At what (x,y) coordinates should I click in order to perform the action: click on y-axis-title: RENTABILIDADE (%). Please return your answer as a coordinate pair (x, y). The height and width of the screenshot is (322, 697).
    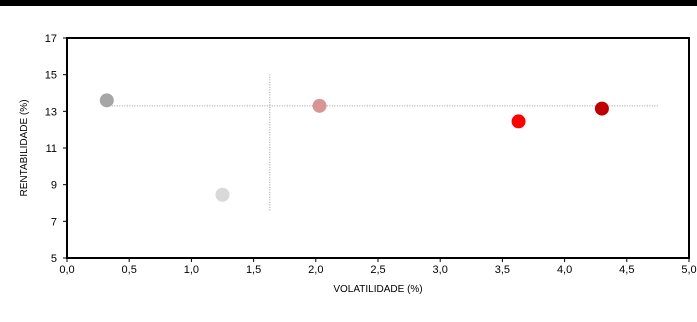
    Looking at the image, I should click on (24, 147).